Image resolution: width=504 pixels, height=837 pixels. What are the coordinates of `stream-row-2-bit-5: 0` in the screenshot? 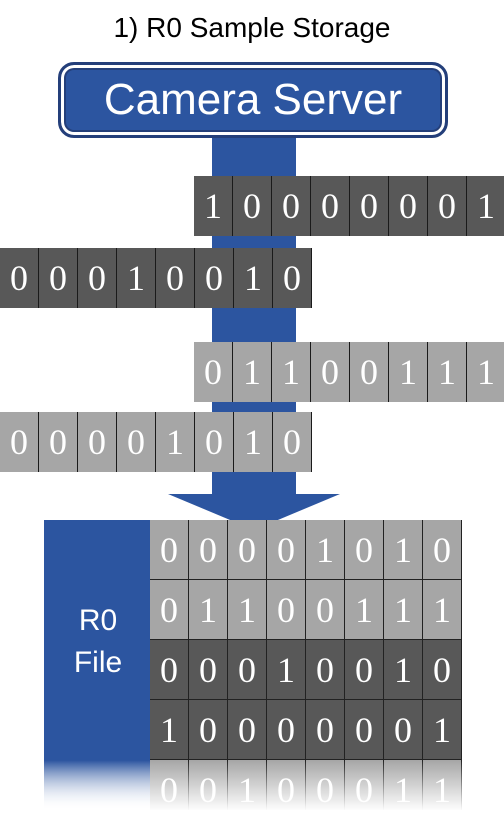 It's located at (175, 278).